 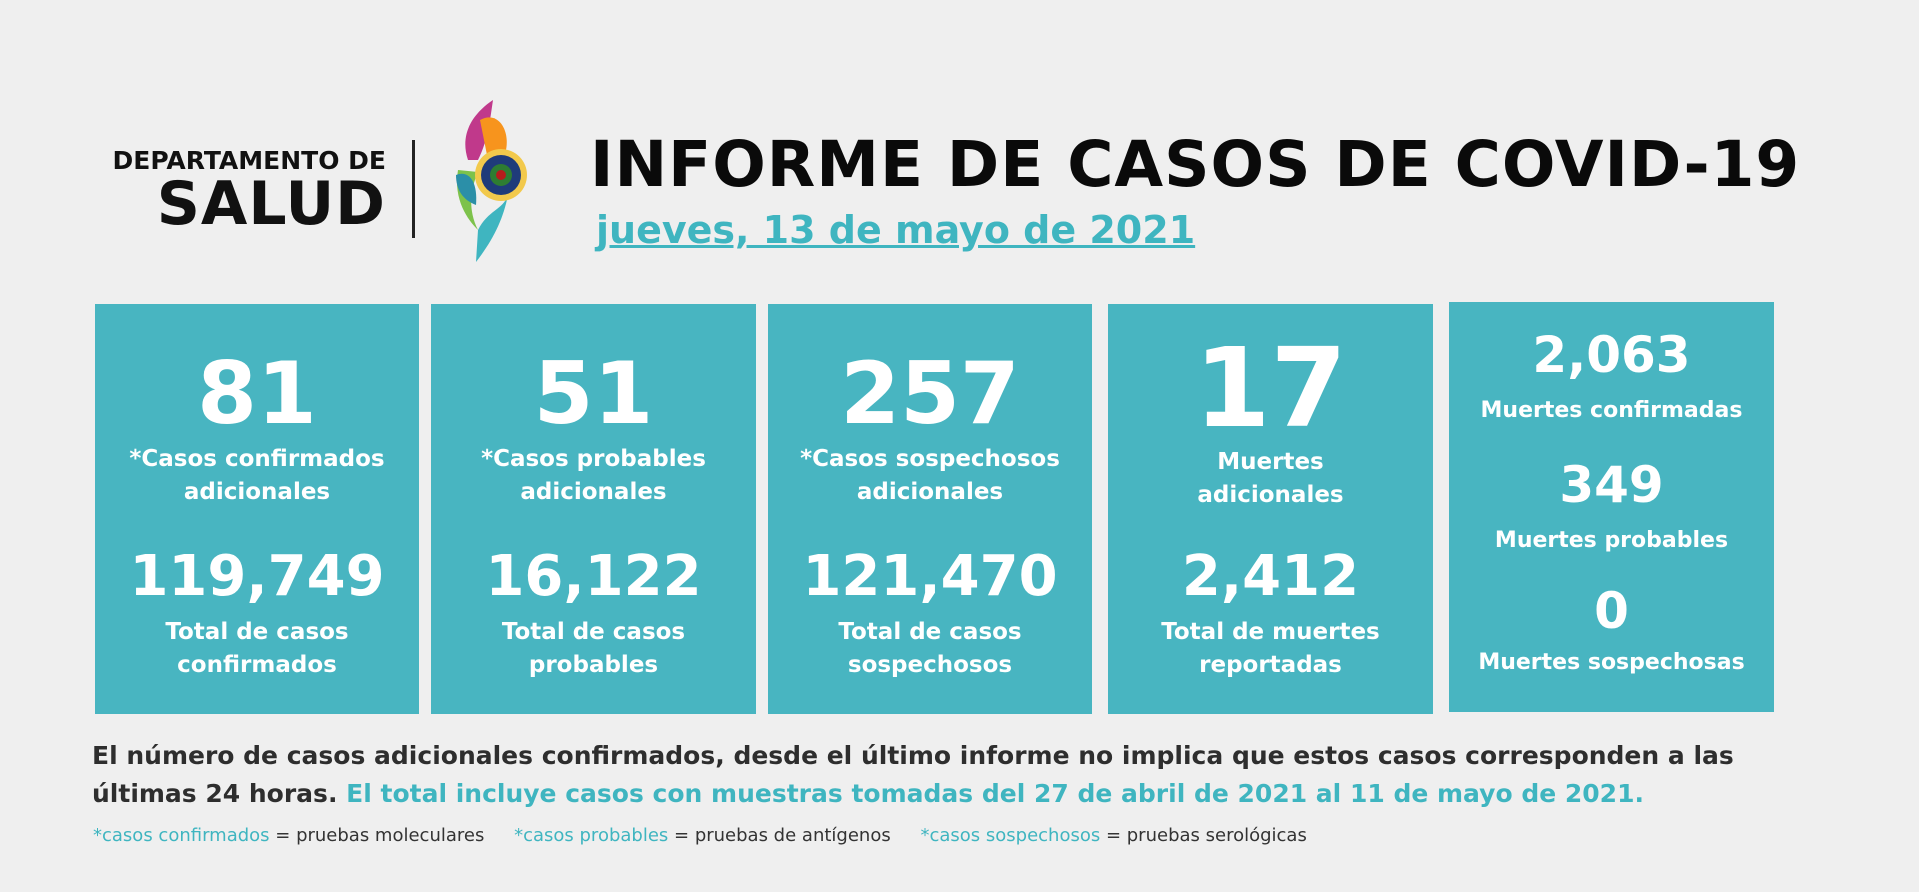 What do you see at coordinates (591, 835) in the screenshot?
I see `legend-term-probable: *casos probables` at bounding box center [591, 835].